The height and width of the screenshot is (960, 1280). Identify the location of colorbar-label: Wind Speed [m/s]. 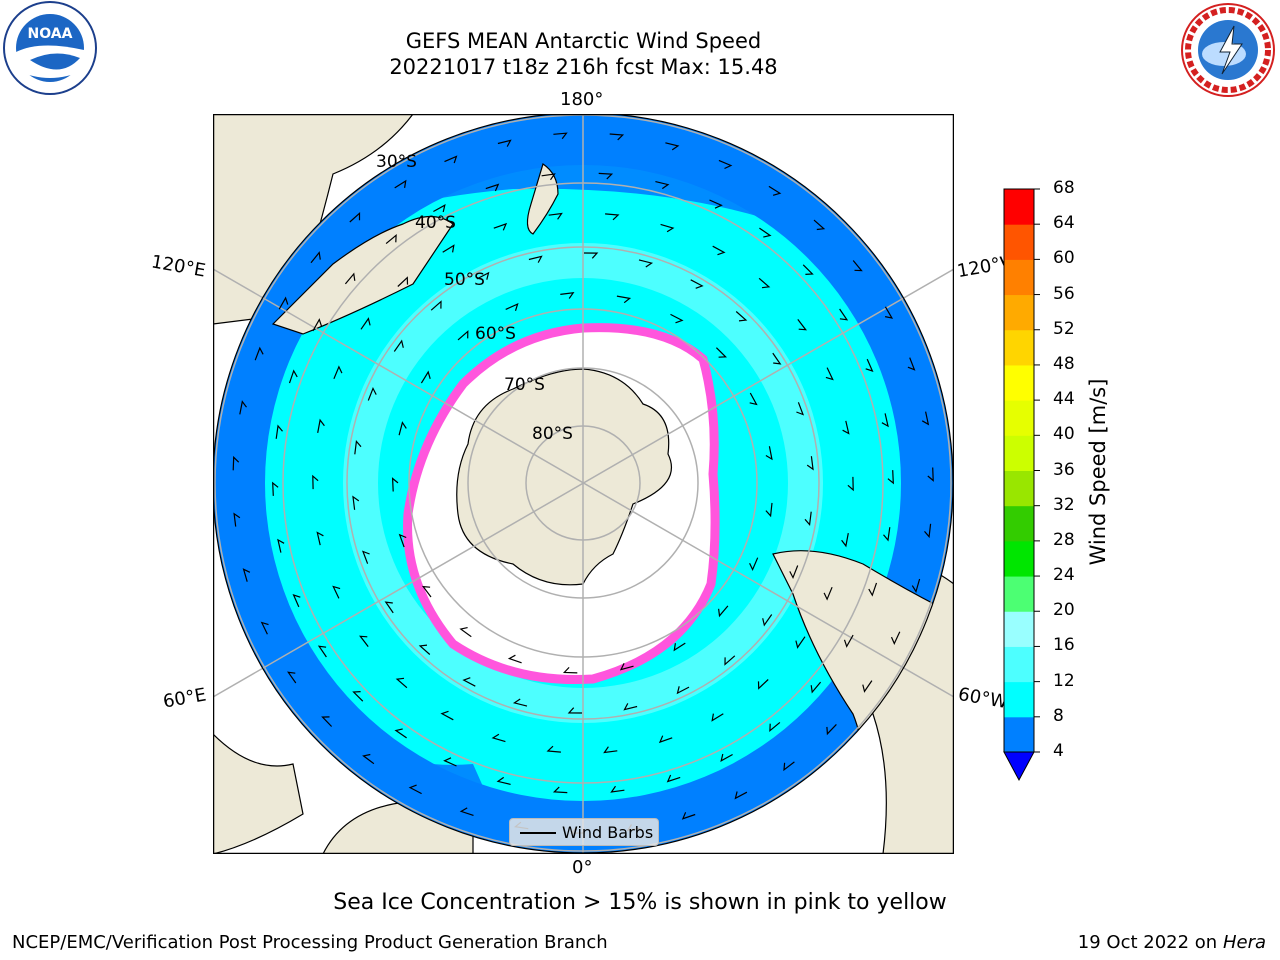
(1098, 472).